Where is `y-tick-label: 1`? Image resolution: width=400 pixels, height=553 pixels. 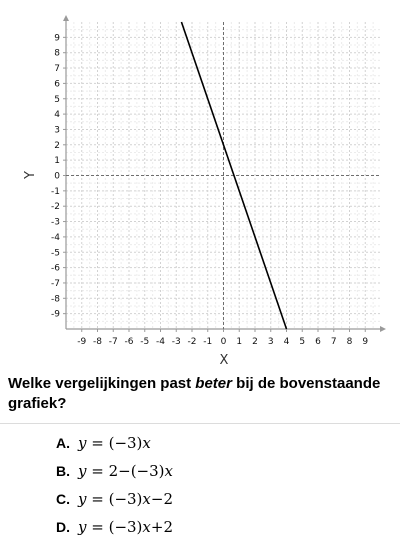
y-tick-label: 1 is located at coordinates (57, 161).